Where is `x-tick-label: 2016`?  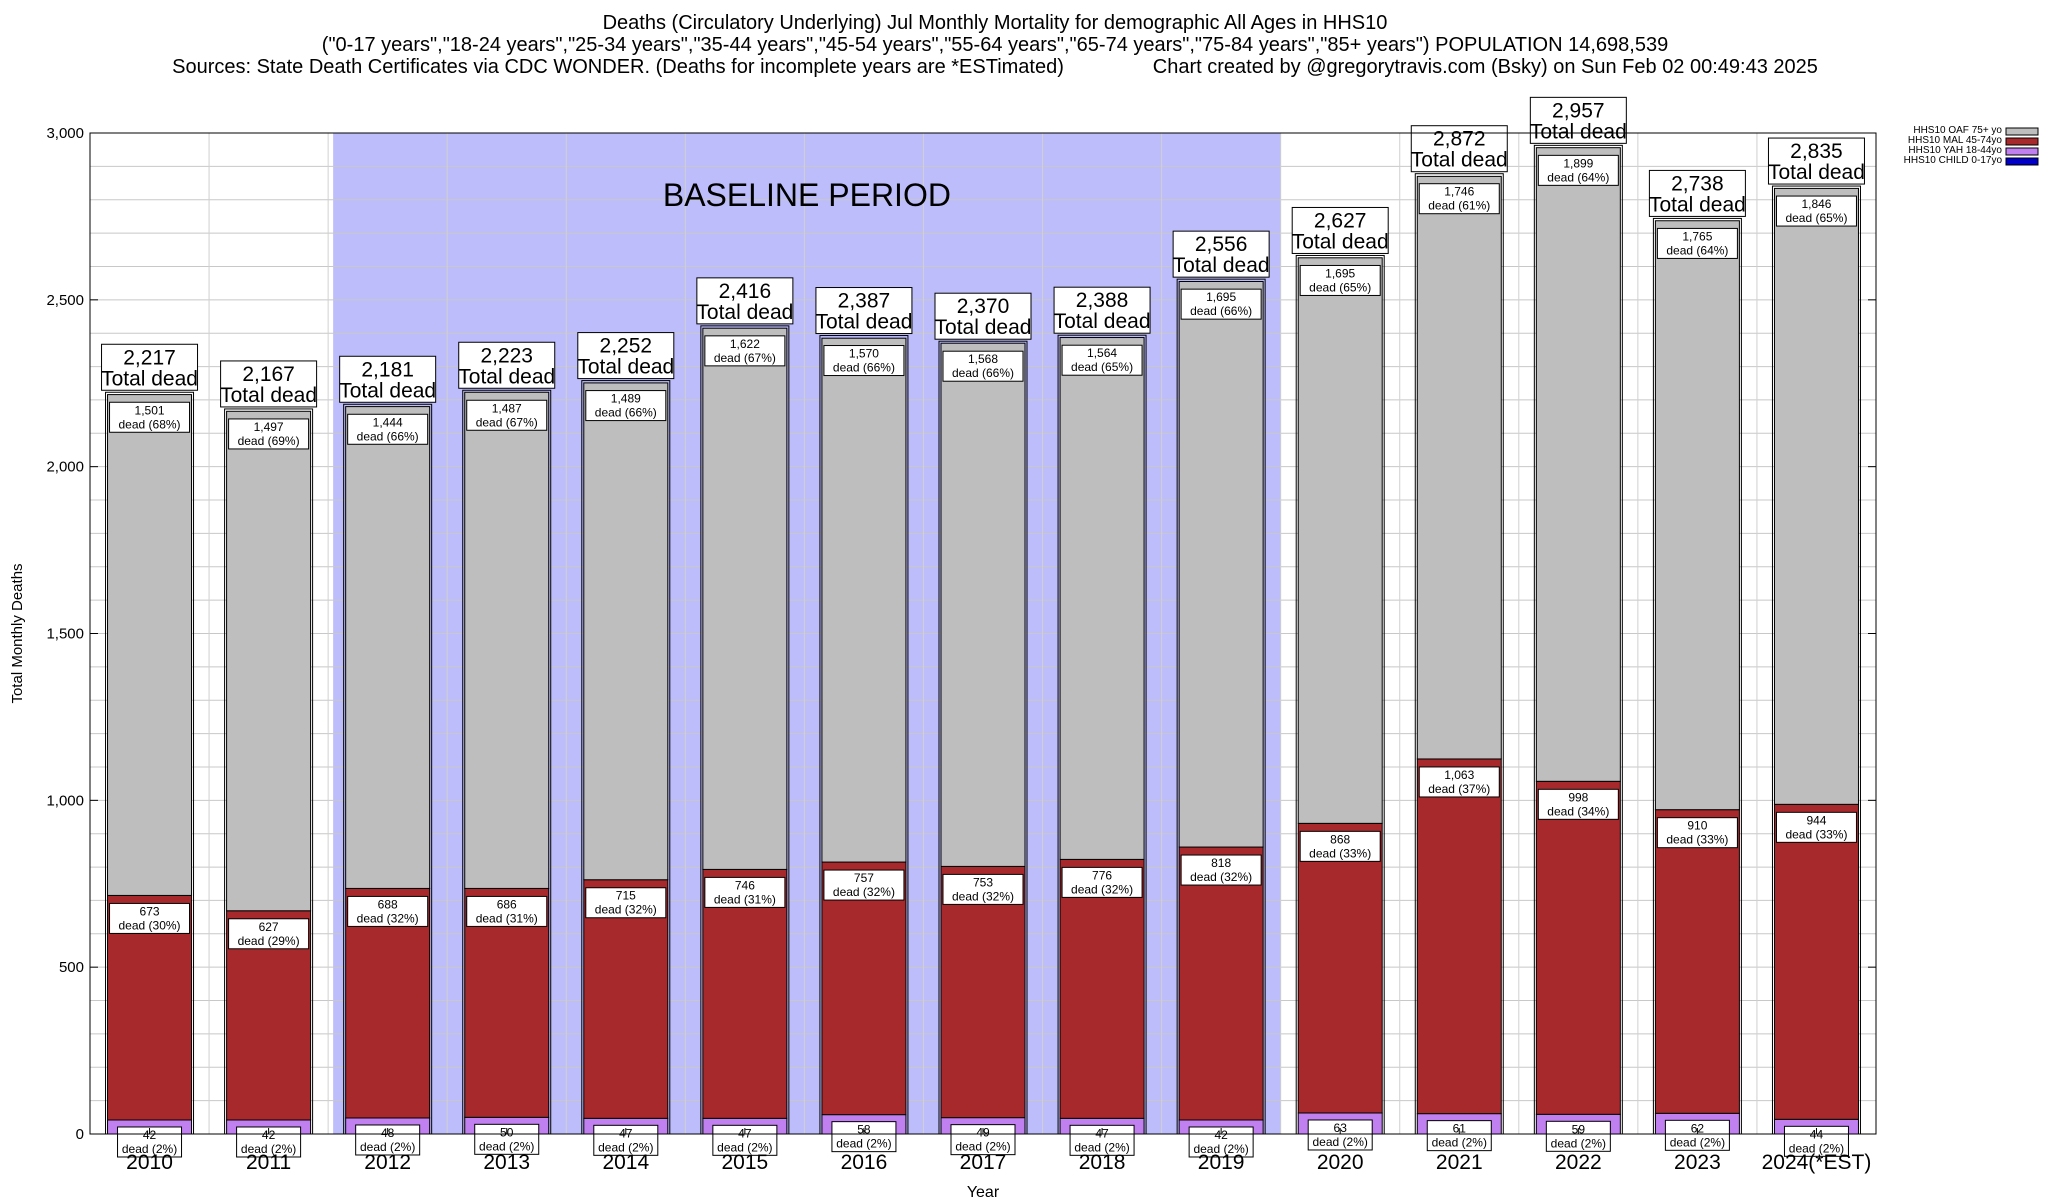
x-tick-label: 2016 is located at coordinates (864, 1162).